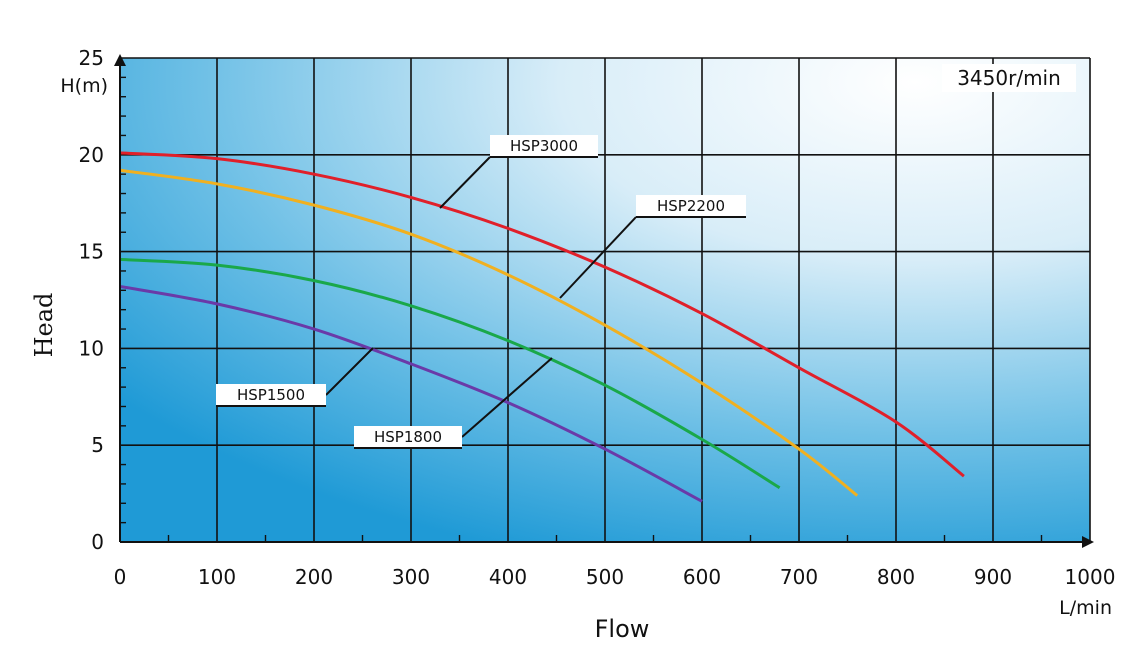 The width and height of the screenshot is (1145, 670). What do you see at coordinates (508, 577) in the screenshot?
I see `x-tick-label: 400` at bounding box center [508, 577].